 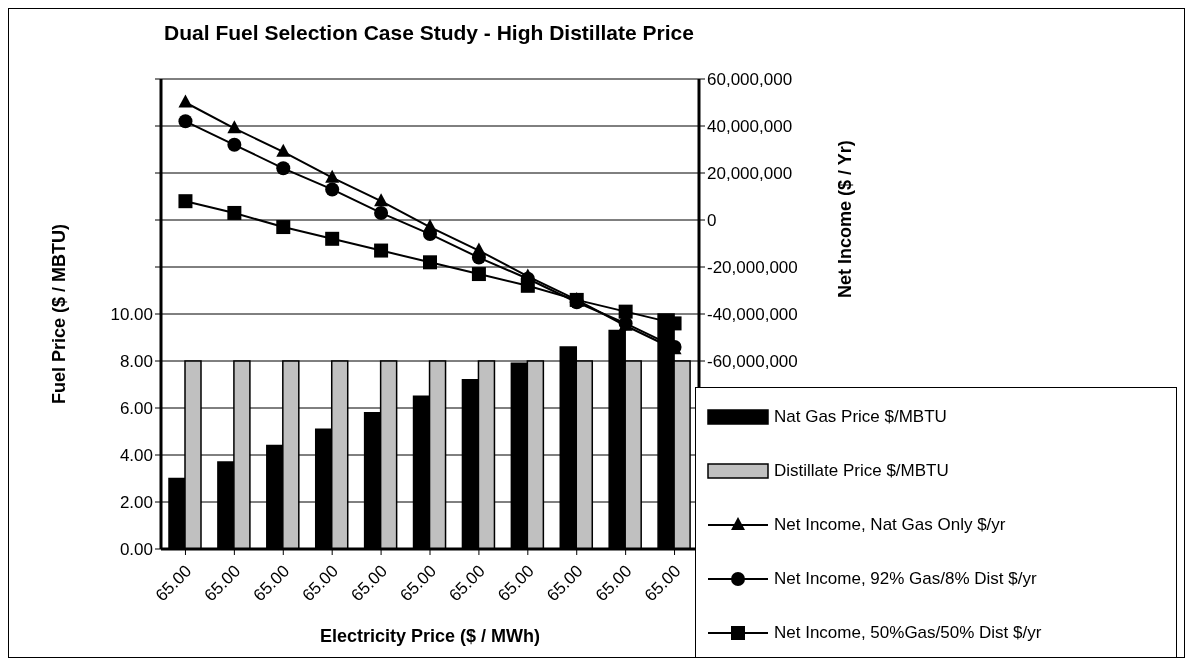 What do you see at coordinates (908, 633) in the screenshot?
I see `legend-label: Net Income, 50%Gas/50% Dist $/yr` at bounding box center [908, 633].